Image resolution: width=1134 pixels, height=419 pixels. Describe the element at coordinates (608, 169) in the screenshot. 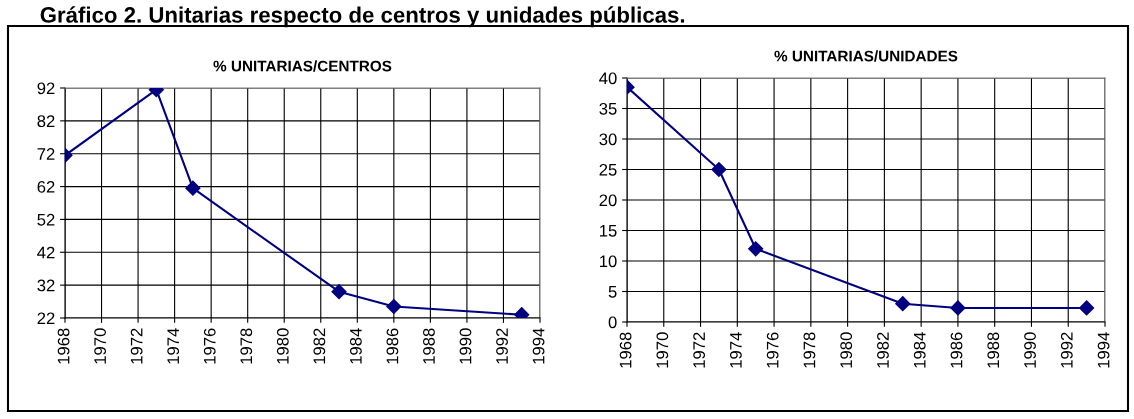

I see `y-tick-label: 25` at that location.